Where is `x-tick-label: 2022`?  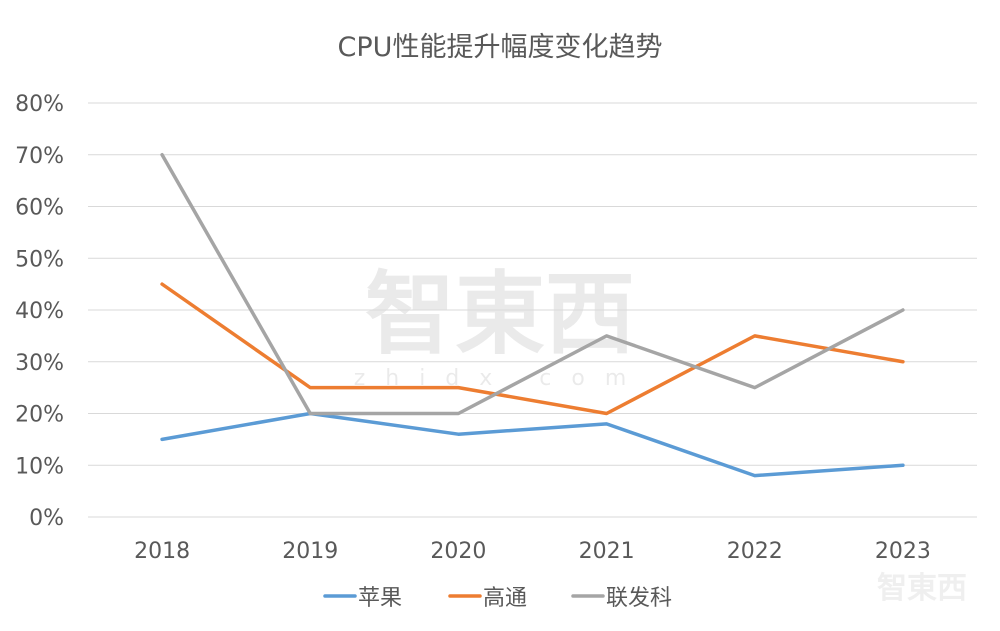 x-tick-label: 2022 is located at coordinates (755, 551).